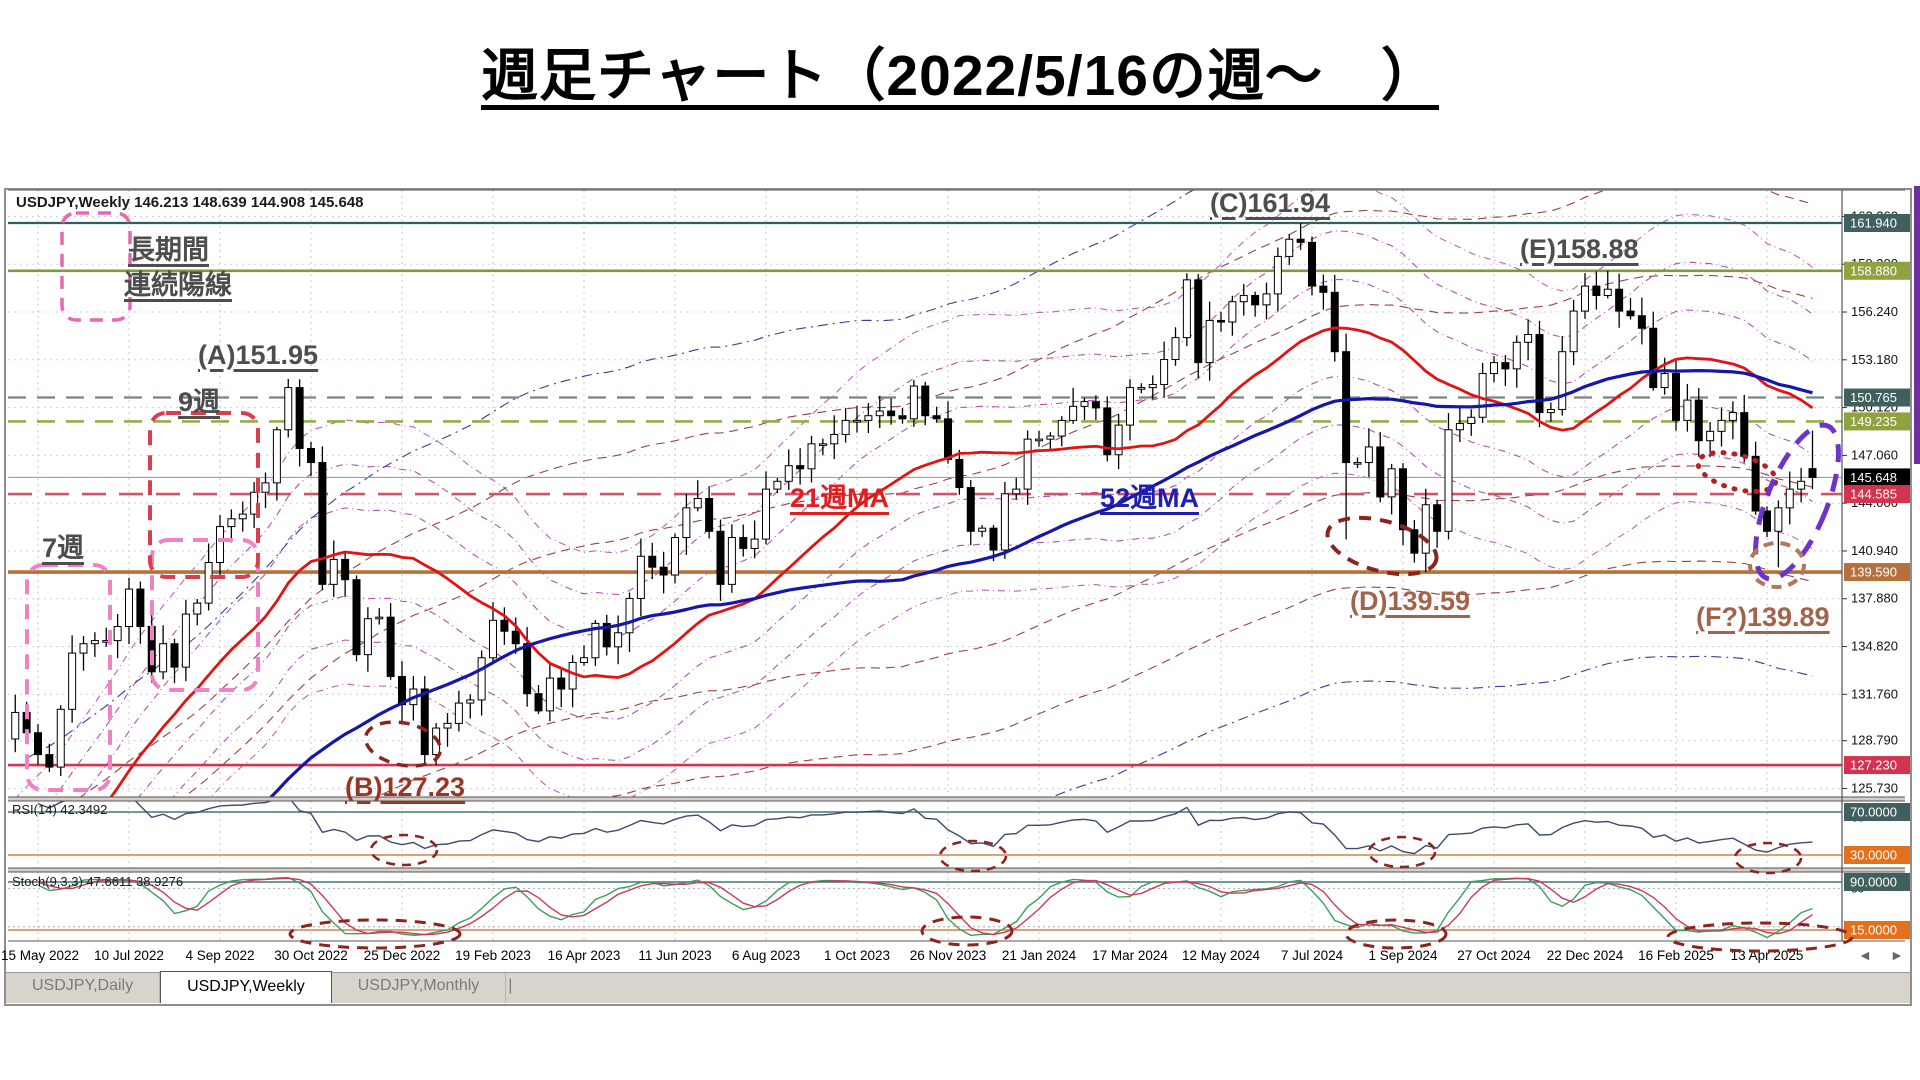 This screenshot has width=1920, height=1080. Describe the element at coordinates (1873, 765) in the screenshot. I see `svg-text: 127.230` at that location.